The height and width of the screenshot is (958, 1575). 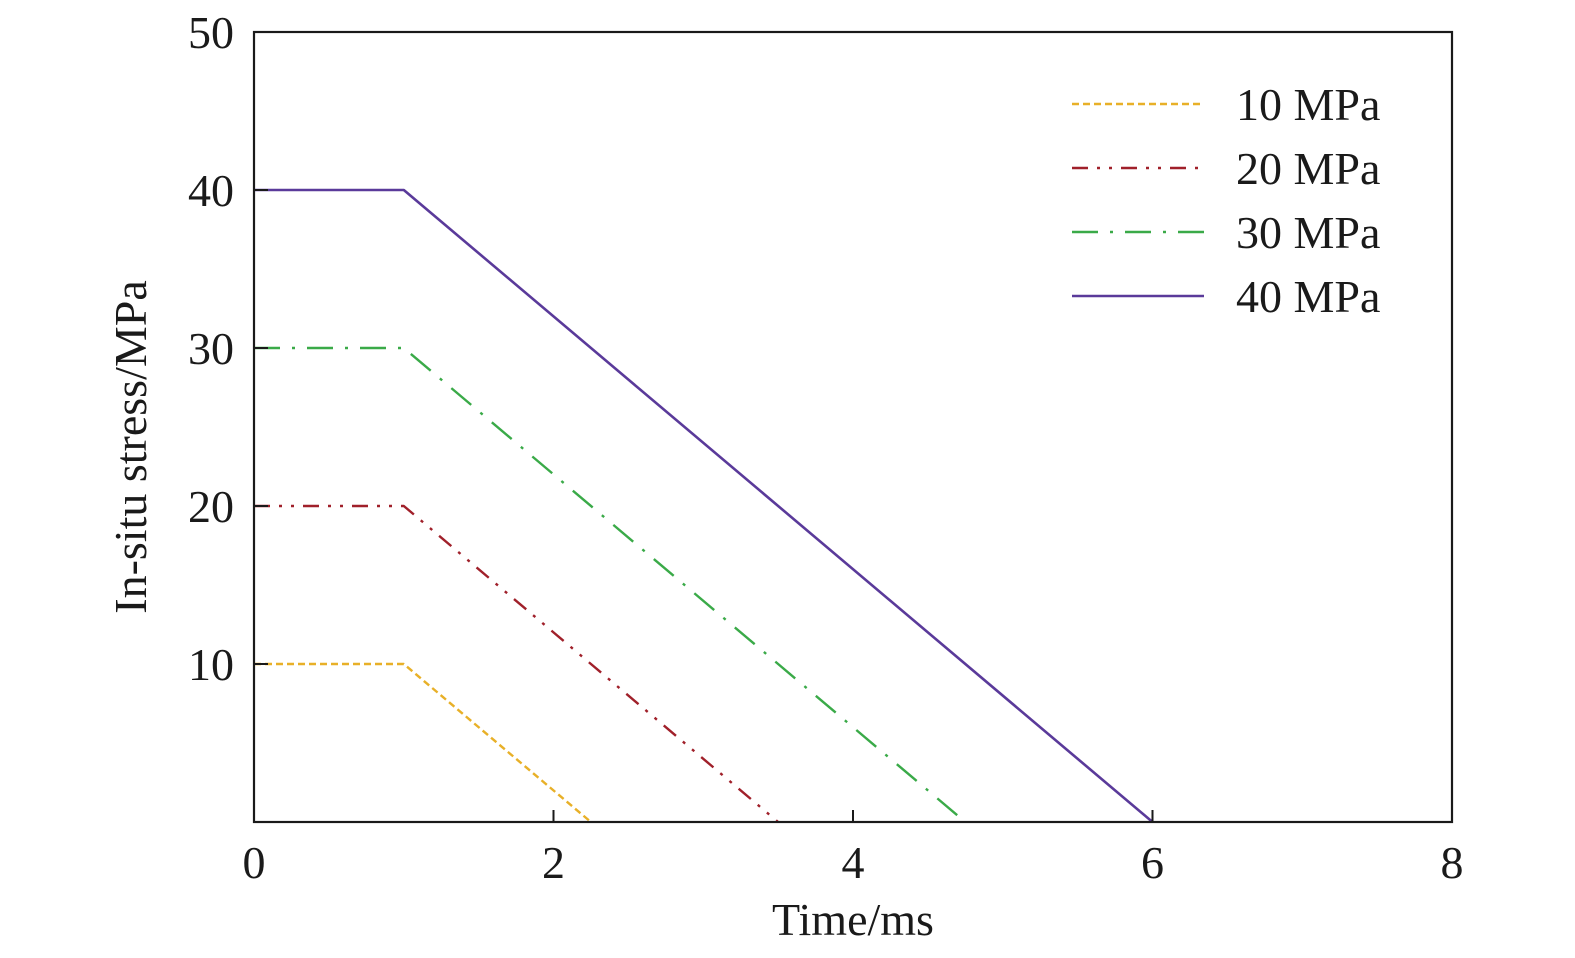 I want to click on x-axis-title: Time/ms, so click(x=853, y=919).